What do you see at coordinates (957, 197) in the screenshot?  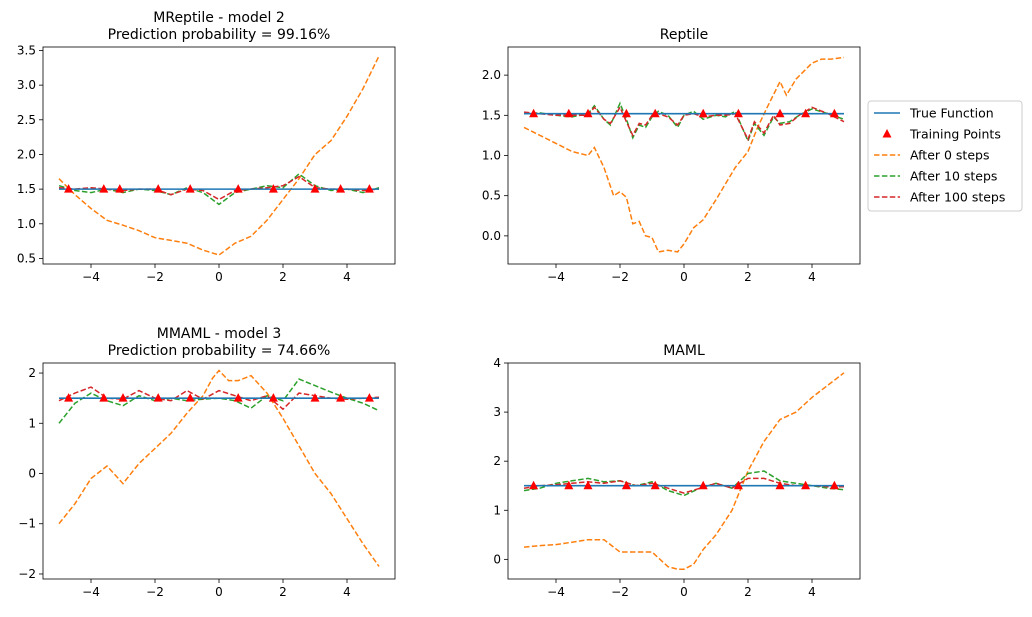 I see `legend-label: After 100 steps` at bounding box center [957, 197].